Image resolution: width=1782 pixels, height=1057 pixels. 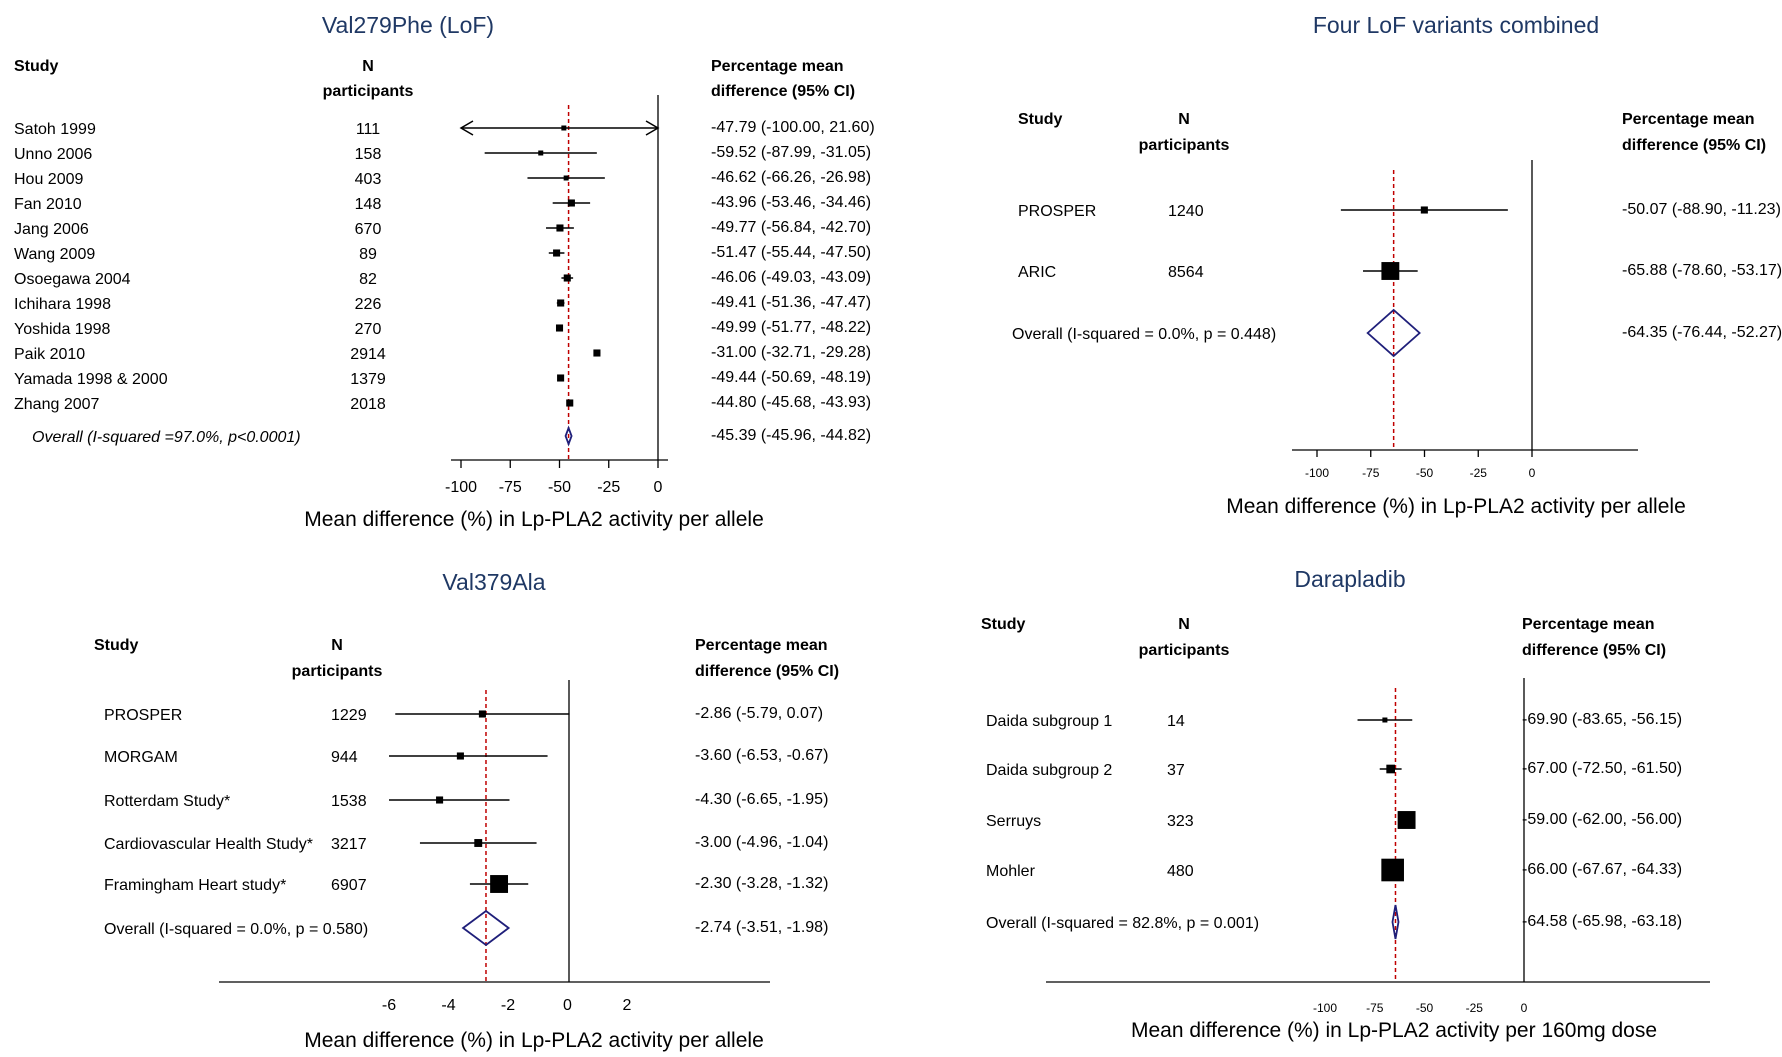 I want to click on study-n: 14, so click(x=1176, y=721).